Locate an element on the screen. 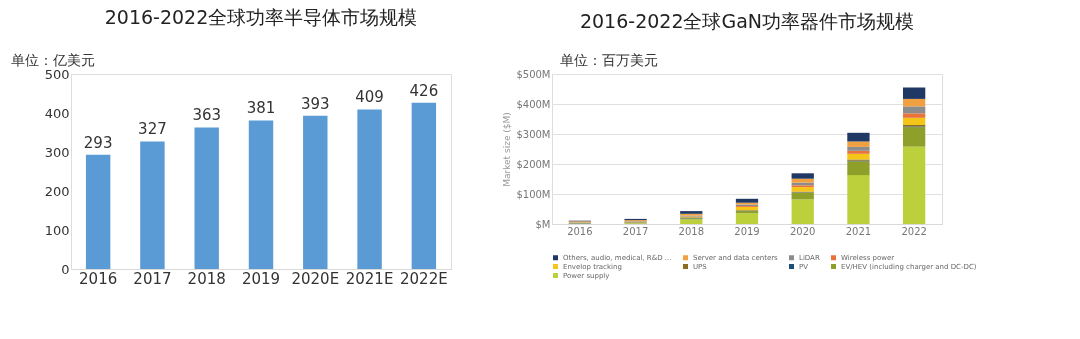 The image size is (1080, 339). text: 单位：百万美元 is located at coordinates (609, 60).